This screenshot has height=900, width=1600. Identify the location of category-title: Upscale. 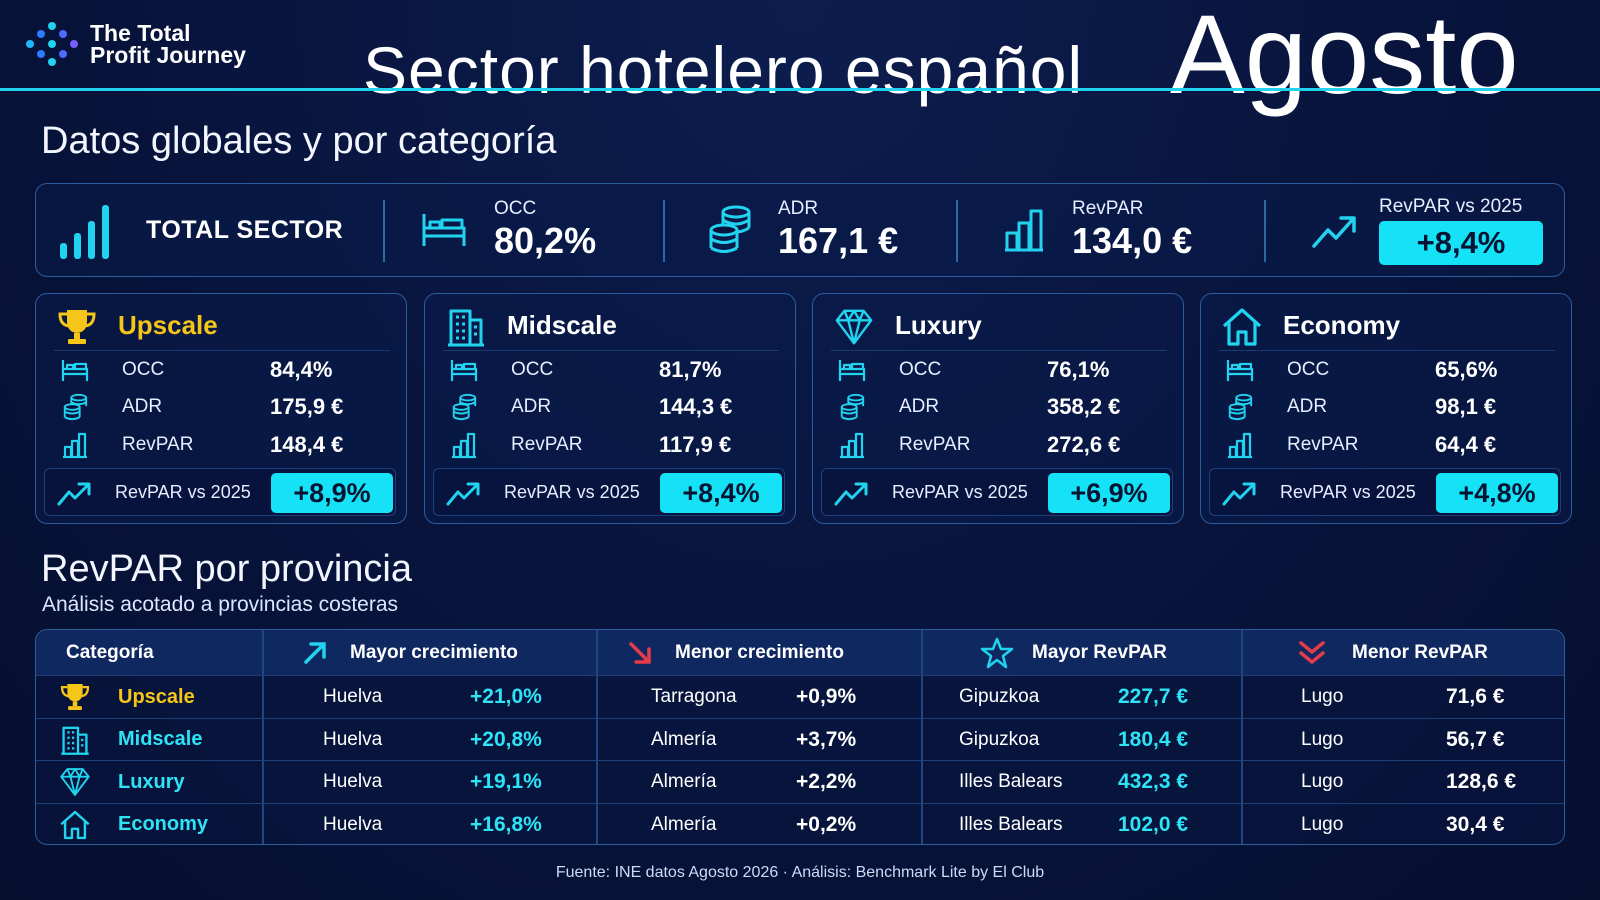
(168, 325).